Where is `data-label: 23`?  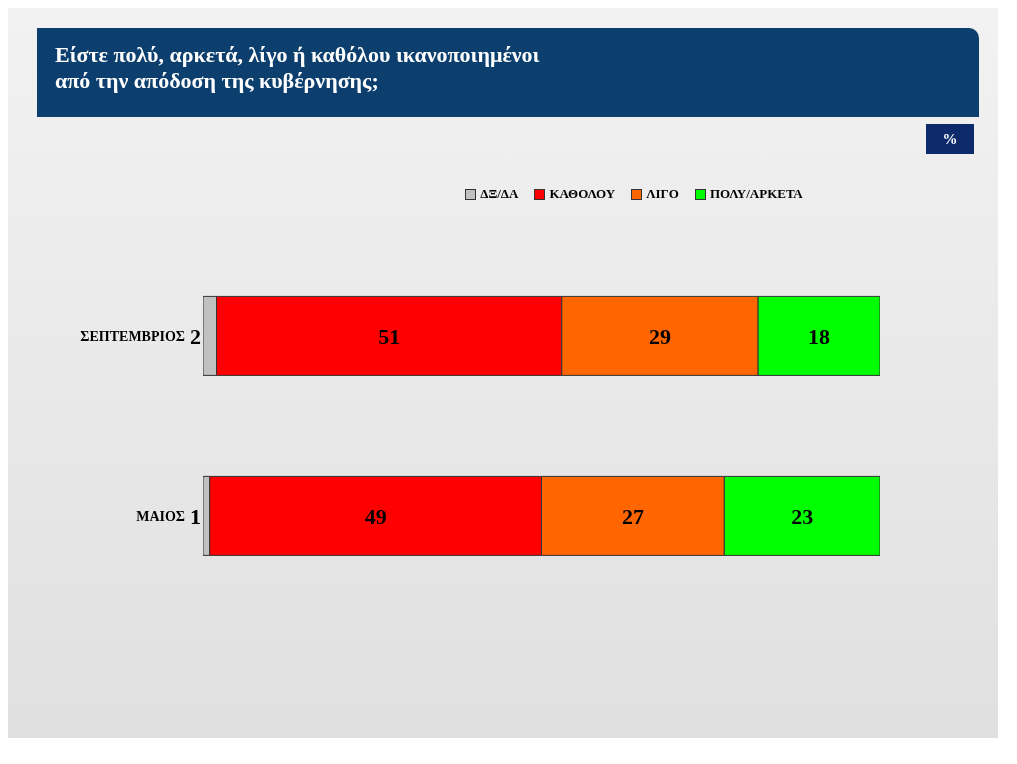 data-label: 23 is located at coordinates (802, 516).